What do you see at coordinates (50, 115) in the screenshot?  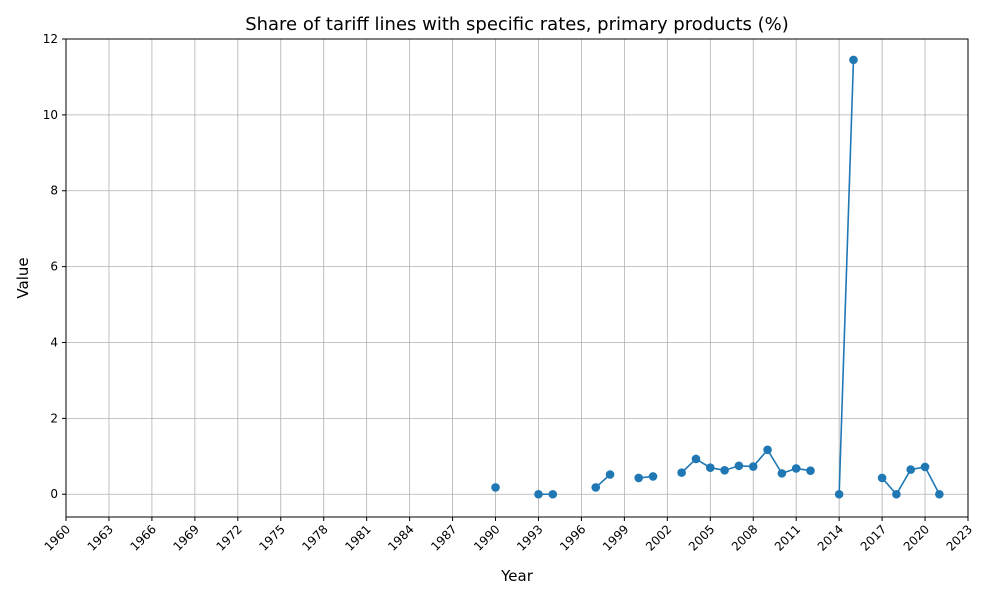 I see `y-tick-label: 10` at bounding box center [50, 115].